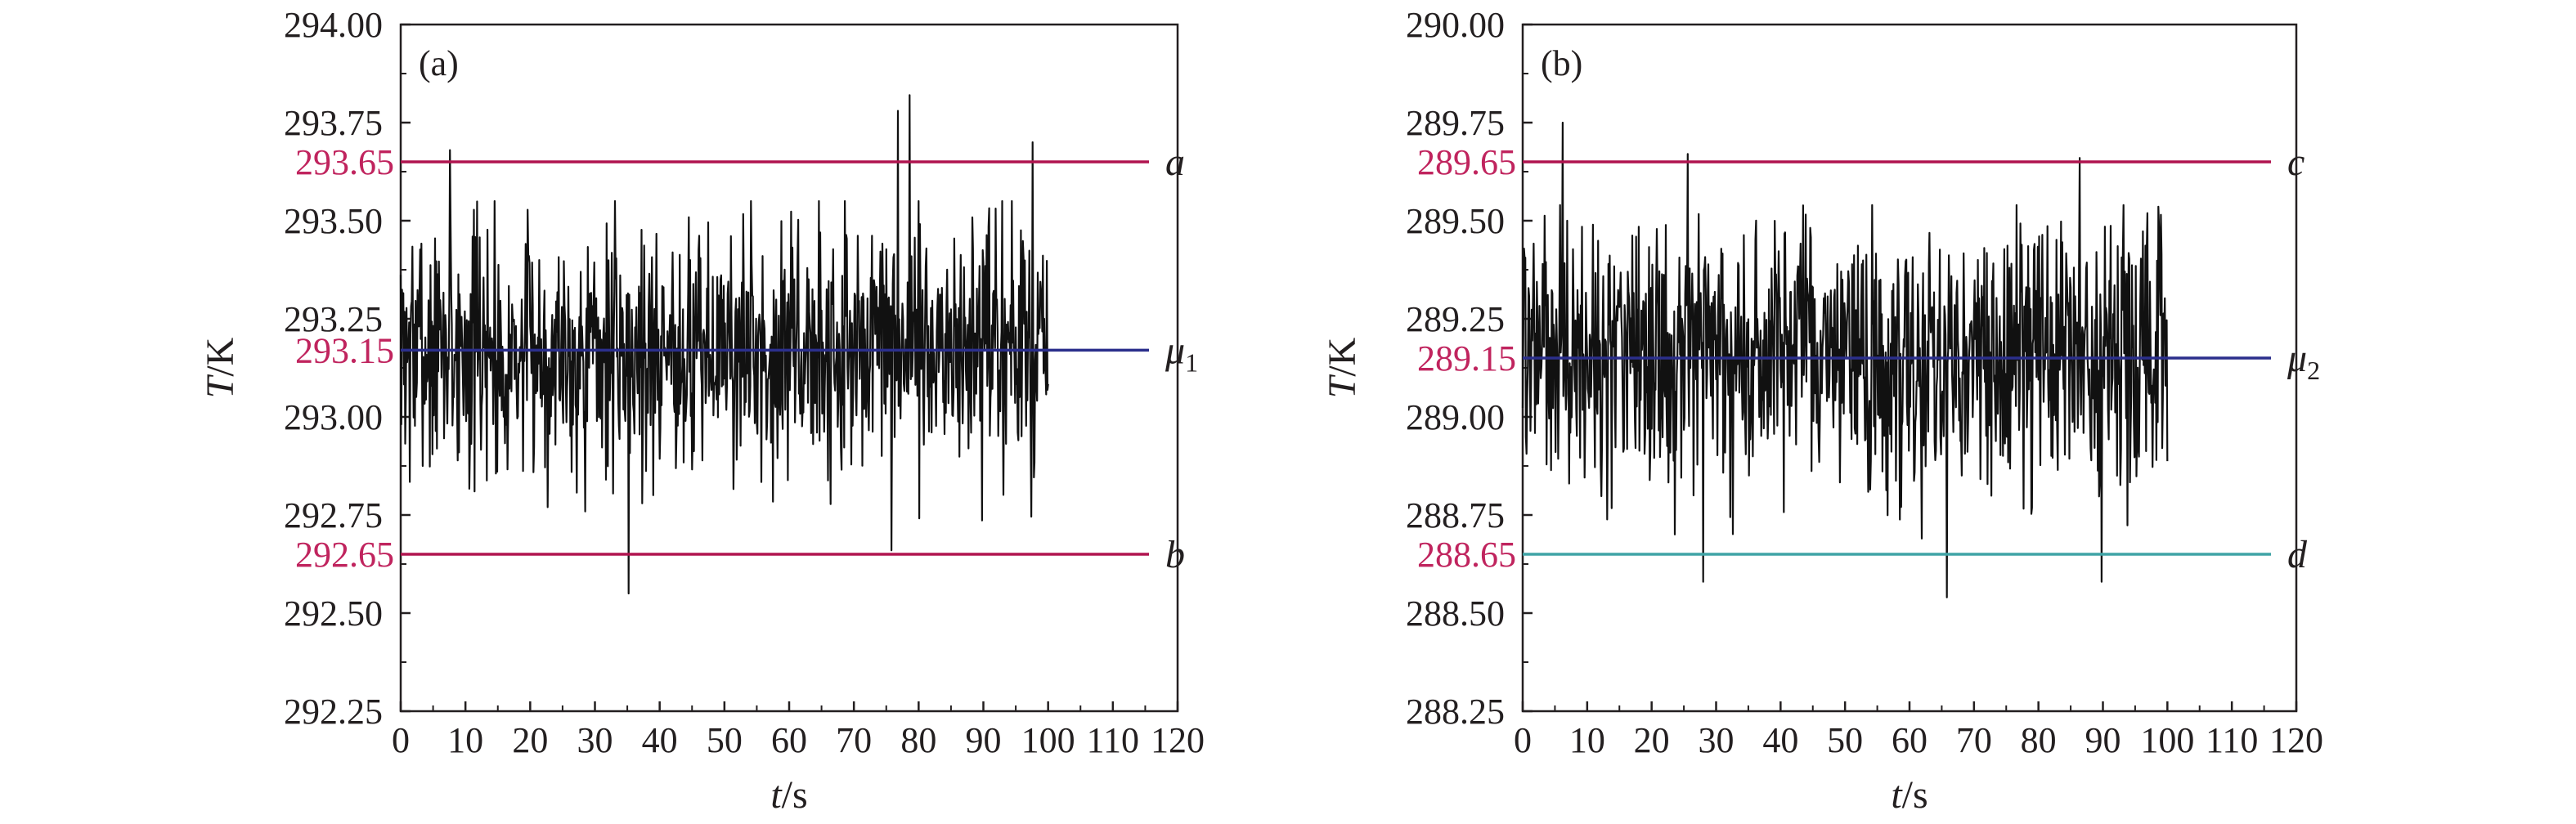 The height and width of the screenshot is (824, 2576). Describe the element at coordinates (1456, 417) in the screenshot. I see `y-tick-label: 289.00` at that location.